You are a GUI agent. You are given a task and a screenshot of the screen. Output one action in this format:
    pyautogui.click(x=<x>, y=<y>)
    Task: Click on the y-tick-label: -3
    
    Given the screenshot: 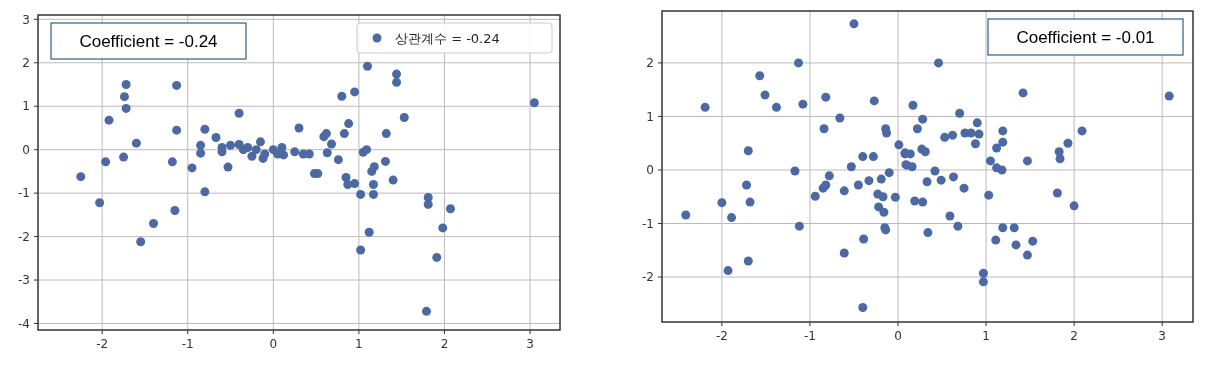 What is the action you would take?
    pyautogui.click(x=24, y=280)
    